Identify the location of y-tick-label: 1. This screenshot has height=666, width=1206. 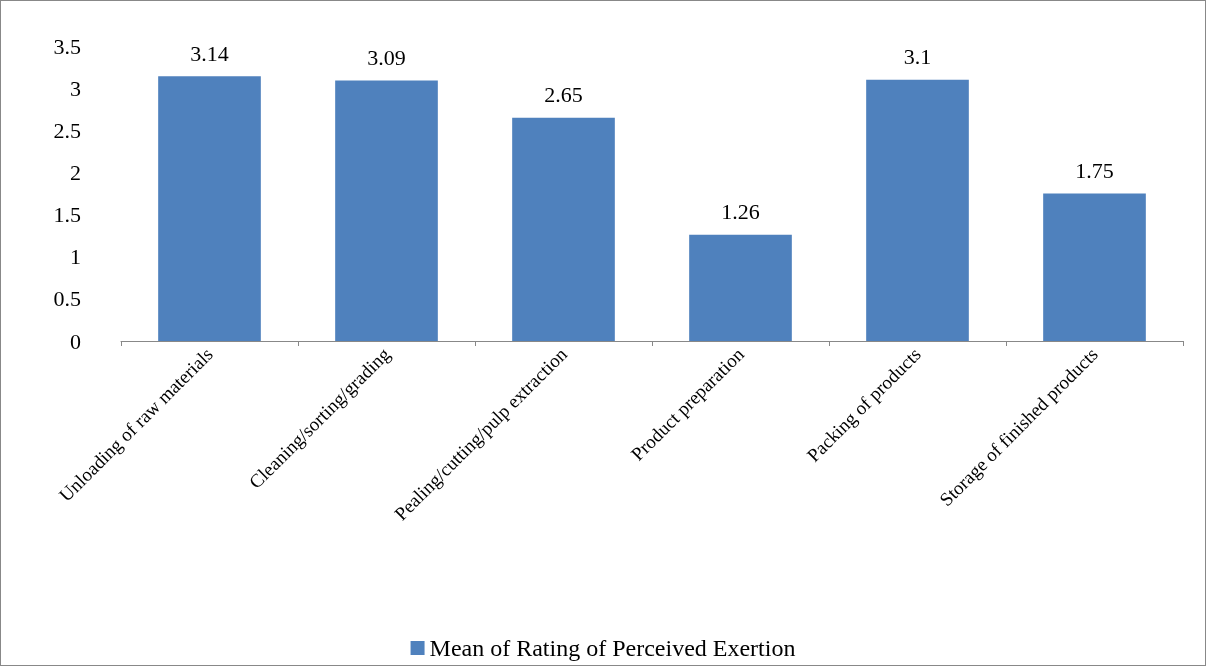
(75, 257).